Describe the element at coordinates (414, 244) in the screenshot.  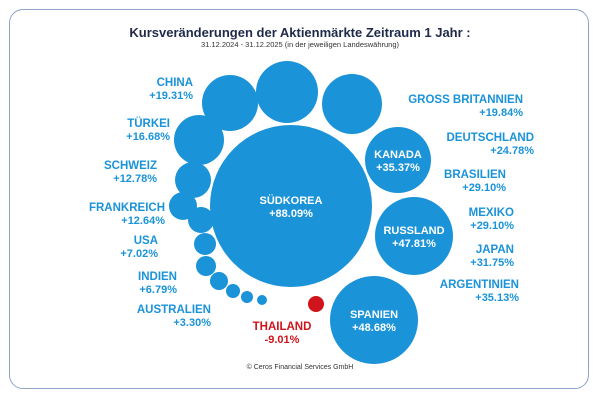
I see `russland-value: +47.81%` at that location.